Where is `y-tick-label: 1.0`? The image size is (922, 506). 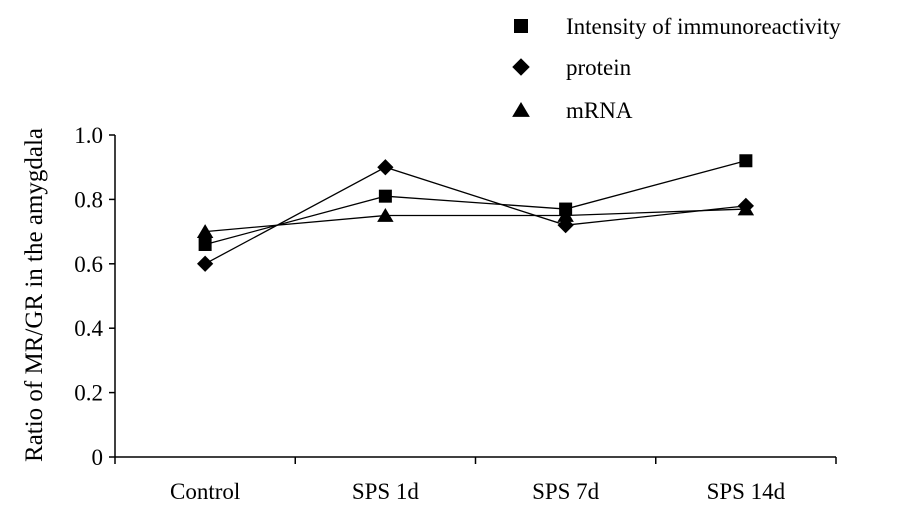 y-tick-label: 1.0 is located at coordinates (88, 135).